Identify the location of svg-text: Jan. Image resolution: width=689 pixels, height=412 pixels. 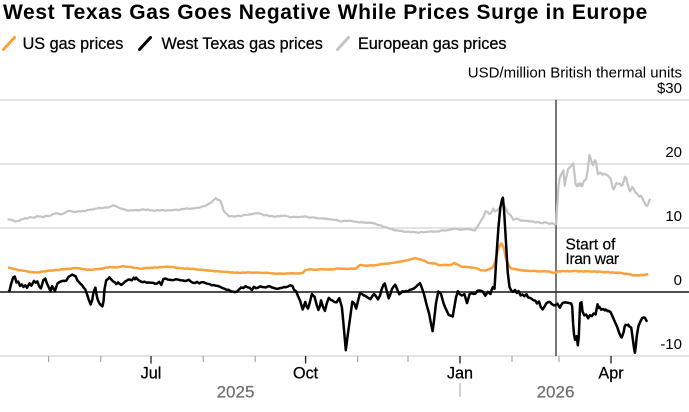
(460, 374).